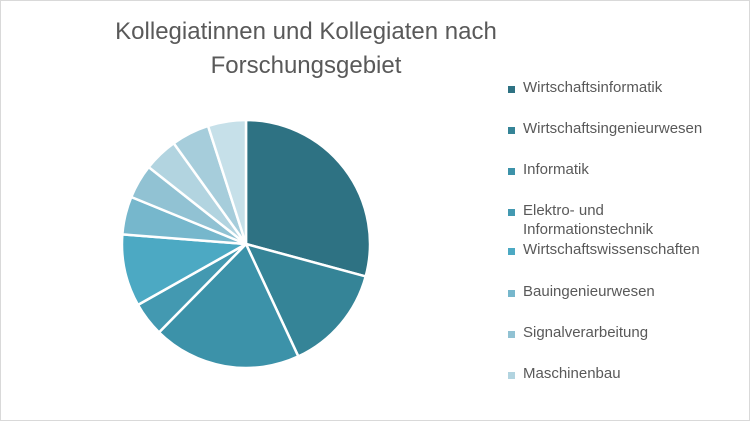 The image size is (750, 421). Describe the element at coordinates (633, 220) in the screenshot. I see `legend-label-elektro-informationstechnik: Elektro- und Informationstechnik` at that location.